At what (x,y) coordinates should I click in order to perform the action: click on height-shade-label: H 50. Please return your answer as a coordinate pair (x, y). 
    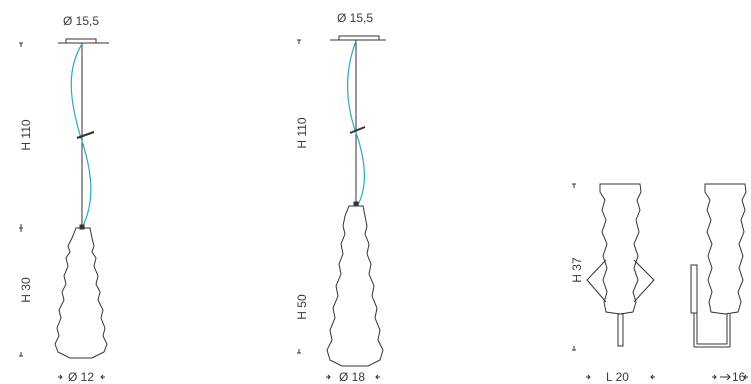
    Looking at the image, I should click on (302, 307).